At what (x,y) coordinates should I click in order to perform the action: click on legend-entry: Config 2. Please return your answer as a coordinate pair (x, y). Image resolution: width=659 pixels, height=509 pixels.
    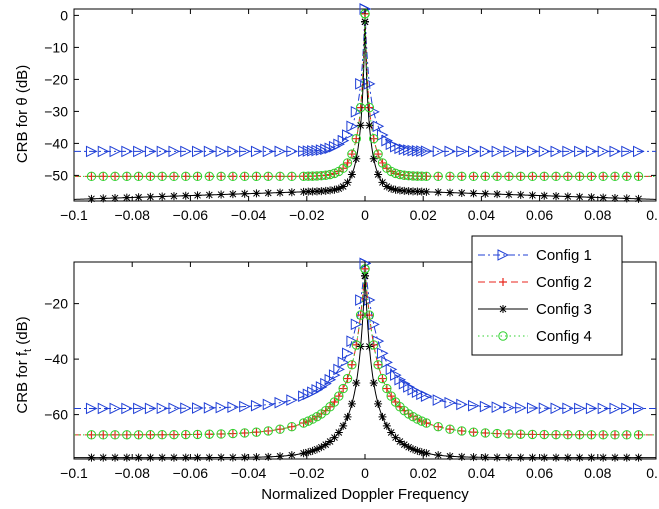
    Looking at the image, I should click on (535, 282).